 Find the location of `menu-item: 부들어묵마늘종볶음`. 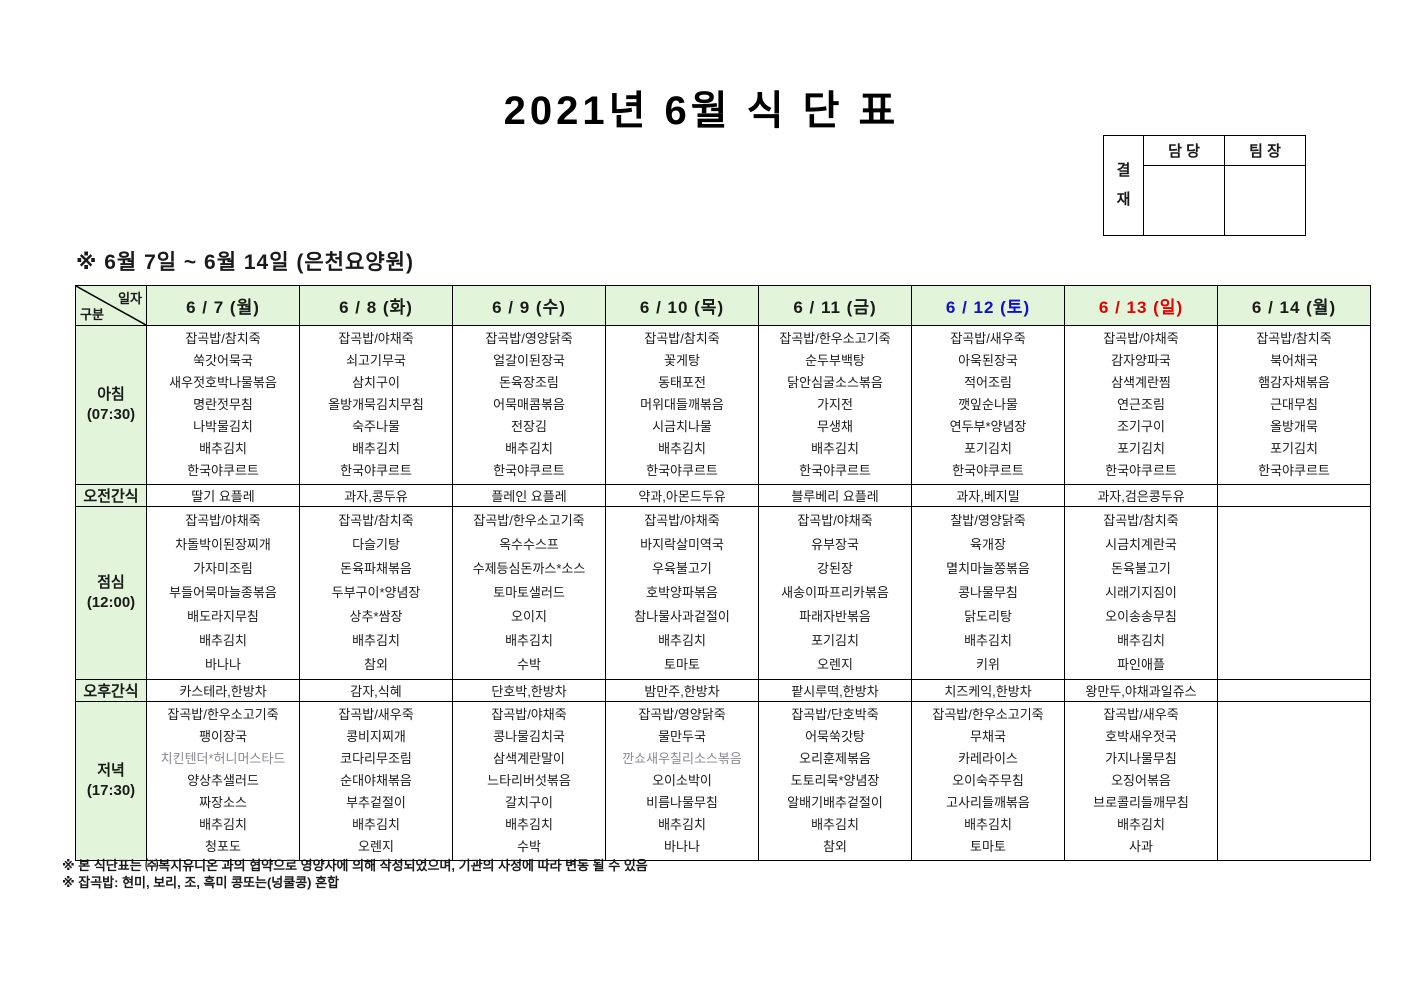

menu-item: 부들어묵마늘종볶음 is located at coordinates (223, 592).